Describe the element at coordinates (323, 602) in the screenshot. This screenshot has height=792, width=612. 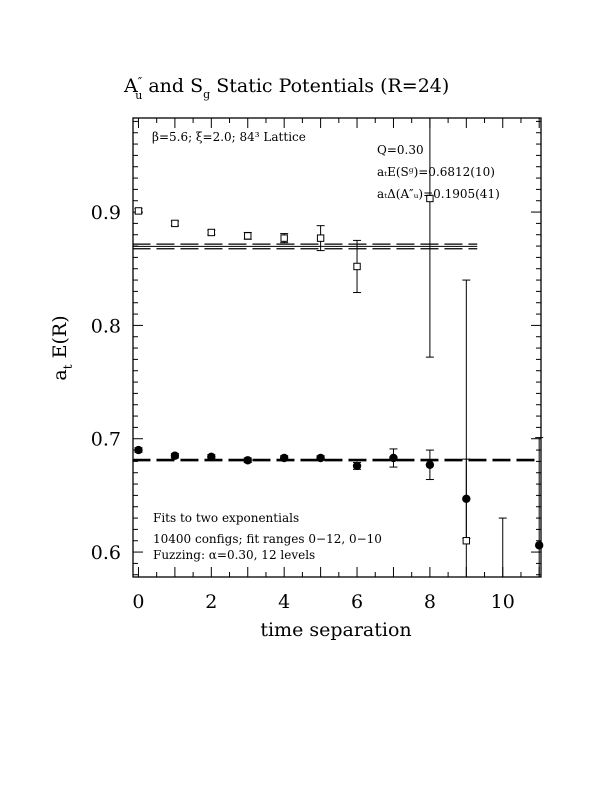
I see `x-tick-labels: 0 2 4 6 8 10` at that location.